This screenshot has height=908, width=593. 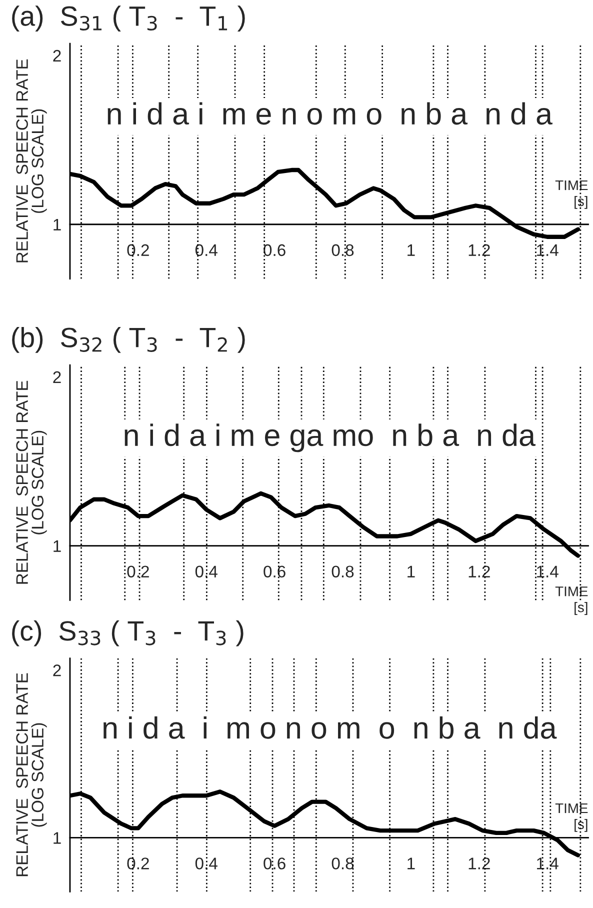 What do you see at coordinates (330, 727) in the screenshot?
I see `annotation: n i d a i m o n o m o n b a n da` at bounding box center [330, 727].